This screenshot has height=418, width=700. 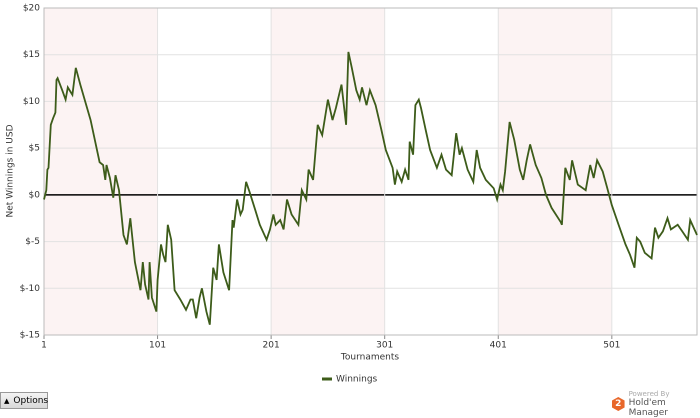 I want to click on y-tick-label: $-10, so click(x=30, y=289).